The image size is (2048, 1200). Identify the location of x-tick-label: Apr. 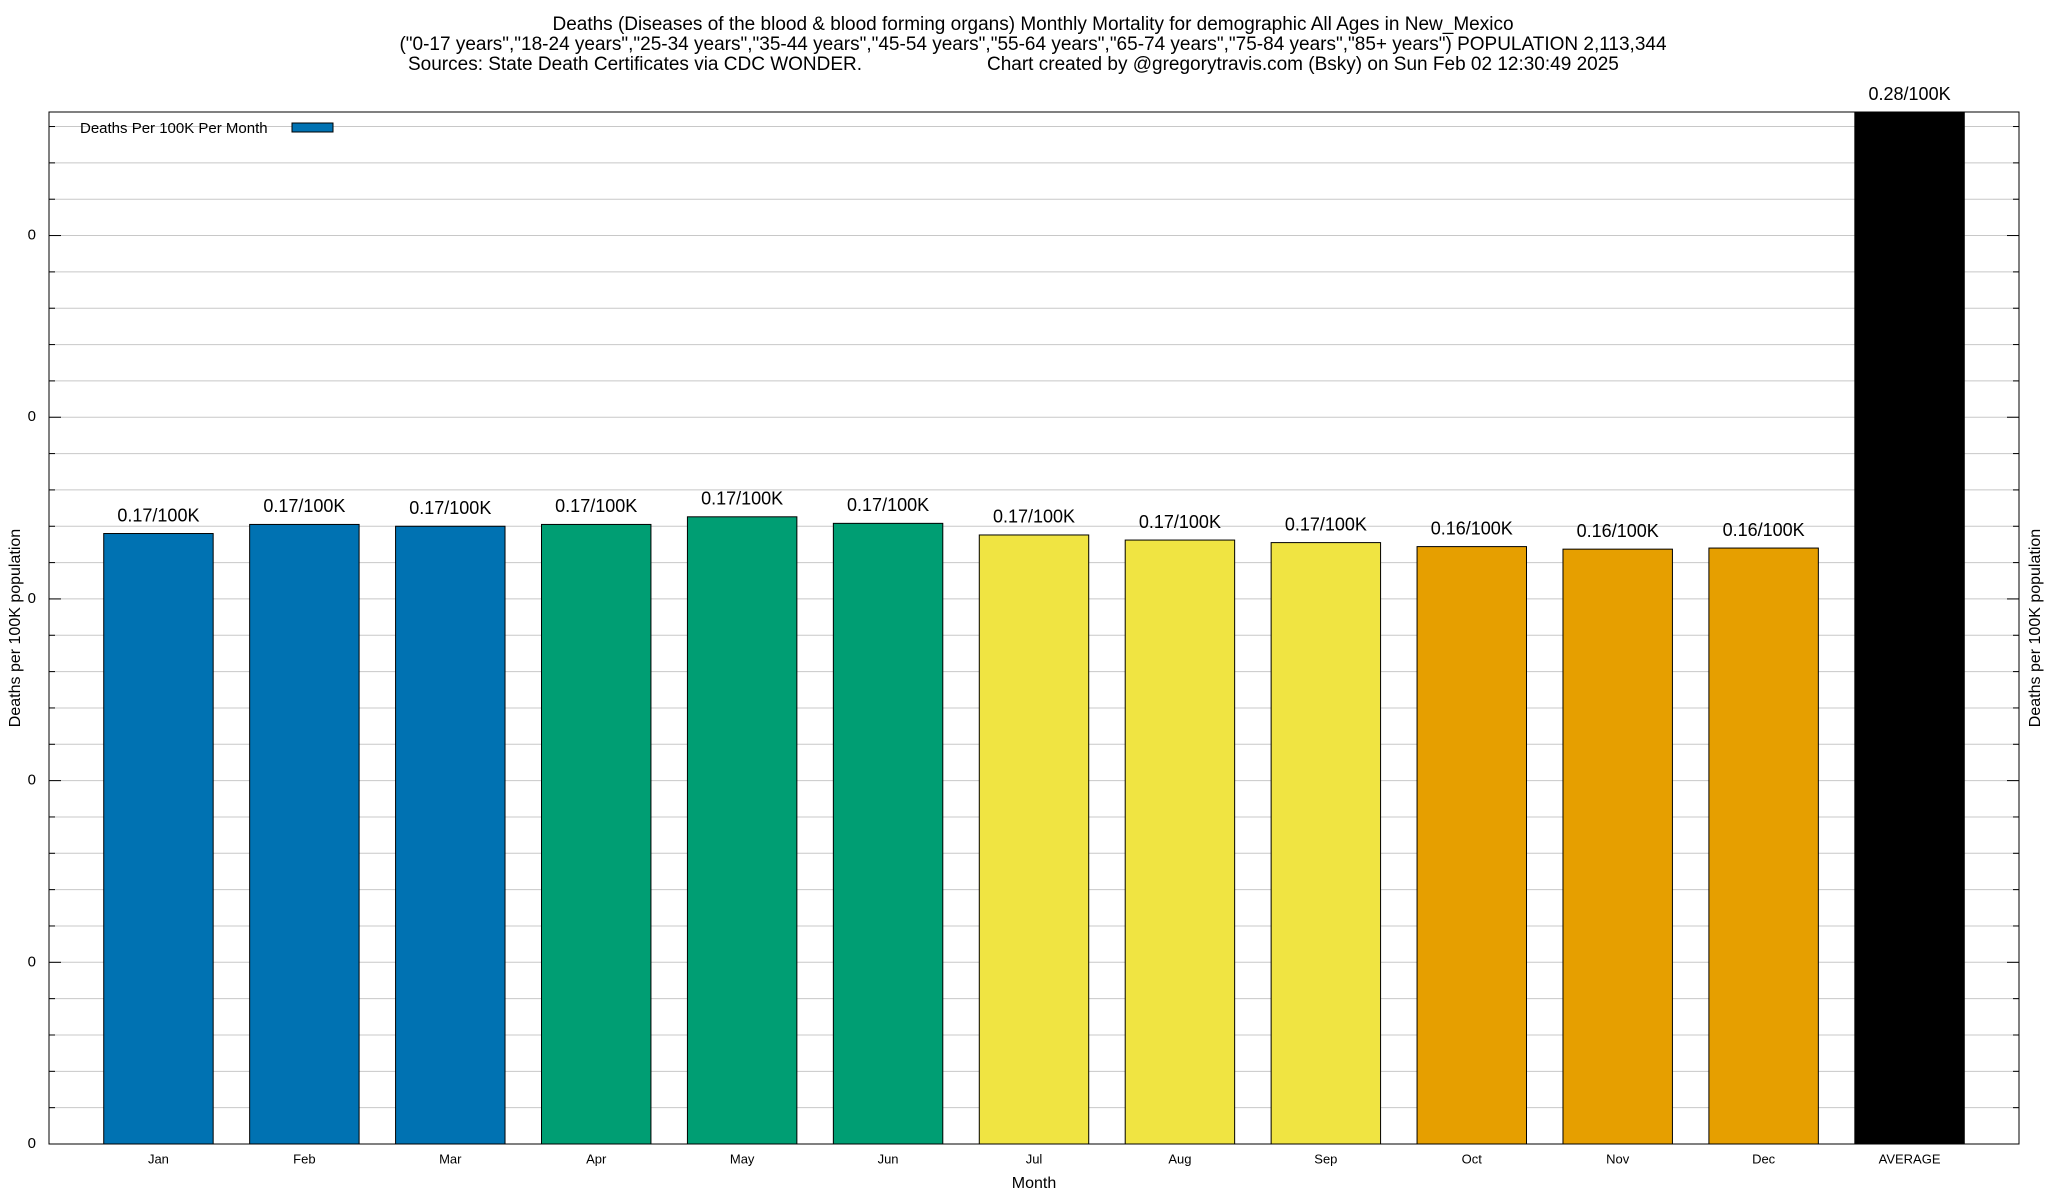
(596, 1158).